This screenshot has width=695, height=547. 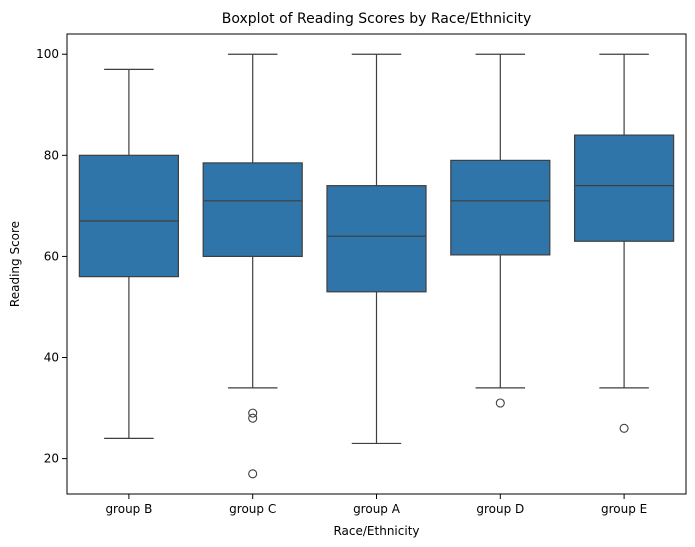 What do you see at coordinates (252, 509) in the screenshot?
I see `x-tick-label: group C` at bounding box center [252, 509].